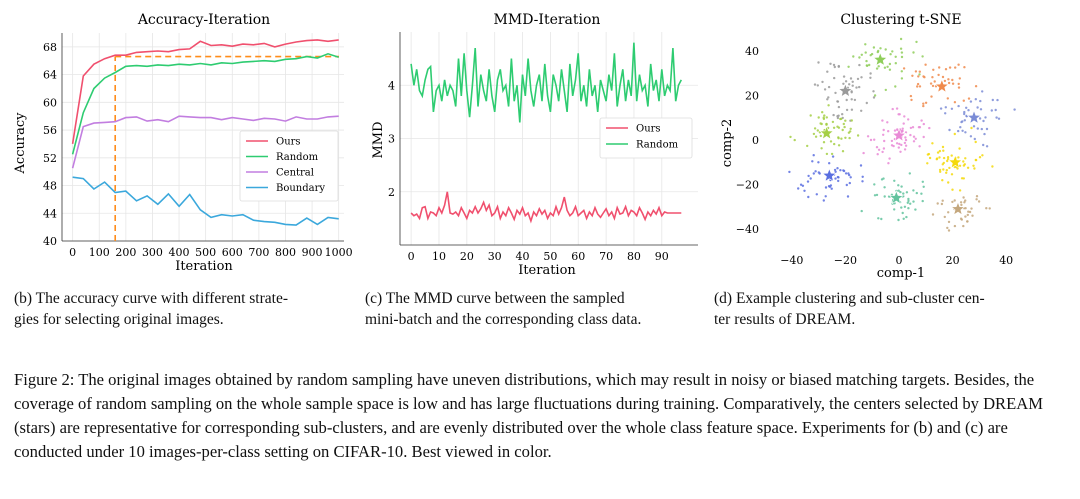 This screenshot has height=499, width=1080. Describe the element at coordinates (727, 143) in the screenshot. I see `y-axis-label: comp-2` at that location.